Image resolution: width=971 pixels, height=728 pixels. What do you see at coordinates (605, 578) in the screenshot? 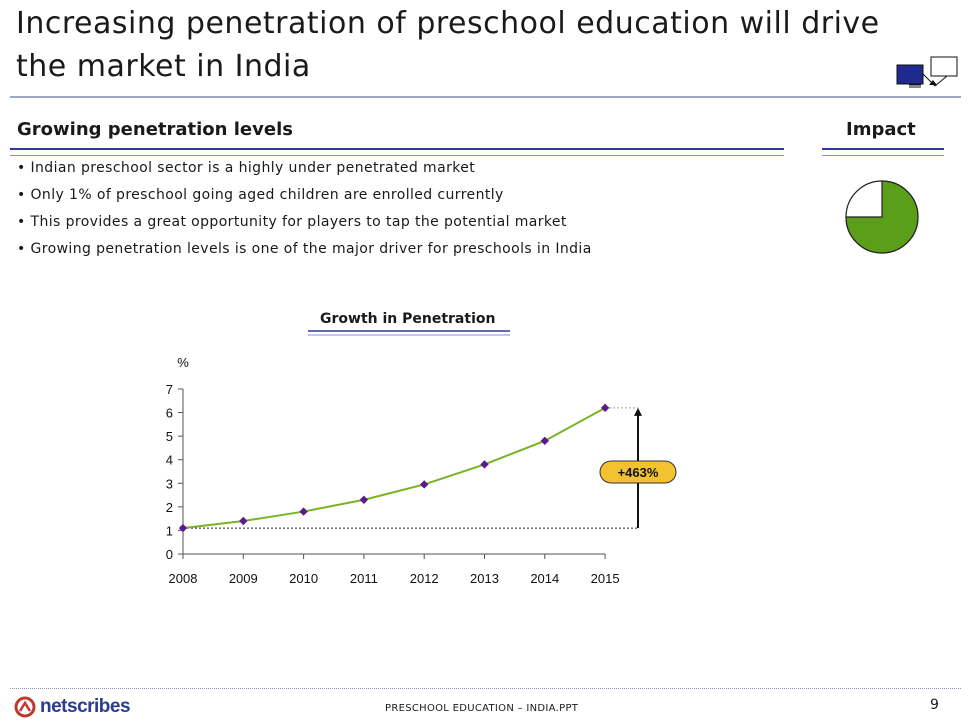
I see `x-tick-label: 2015` at bounding box center [605, 578].